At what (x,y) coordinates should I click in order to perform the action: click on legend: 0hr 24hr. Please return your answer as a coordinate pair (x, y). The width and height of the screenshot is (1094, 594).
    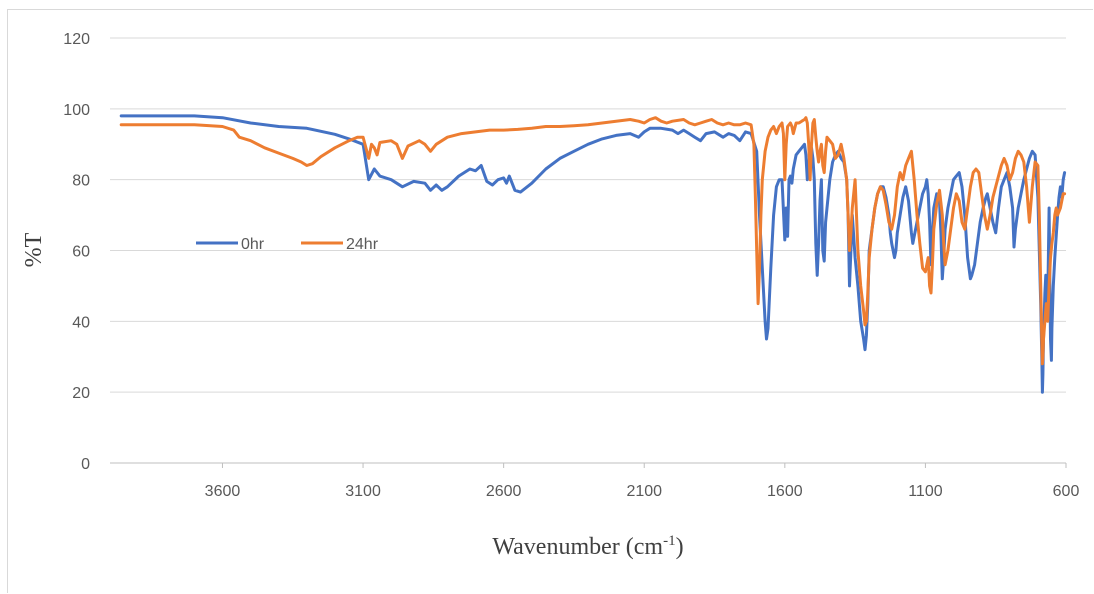
    Looking at the image, I should click on (287, 244).